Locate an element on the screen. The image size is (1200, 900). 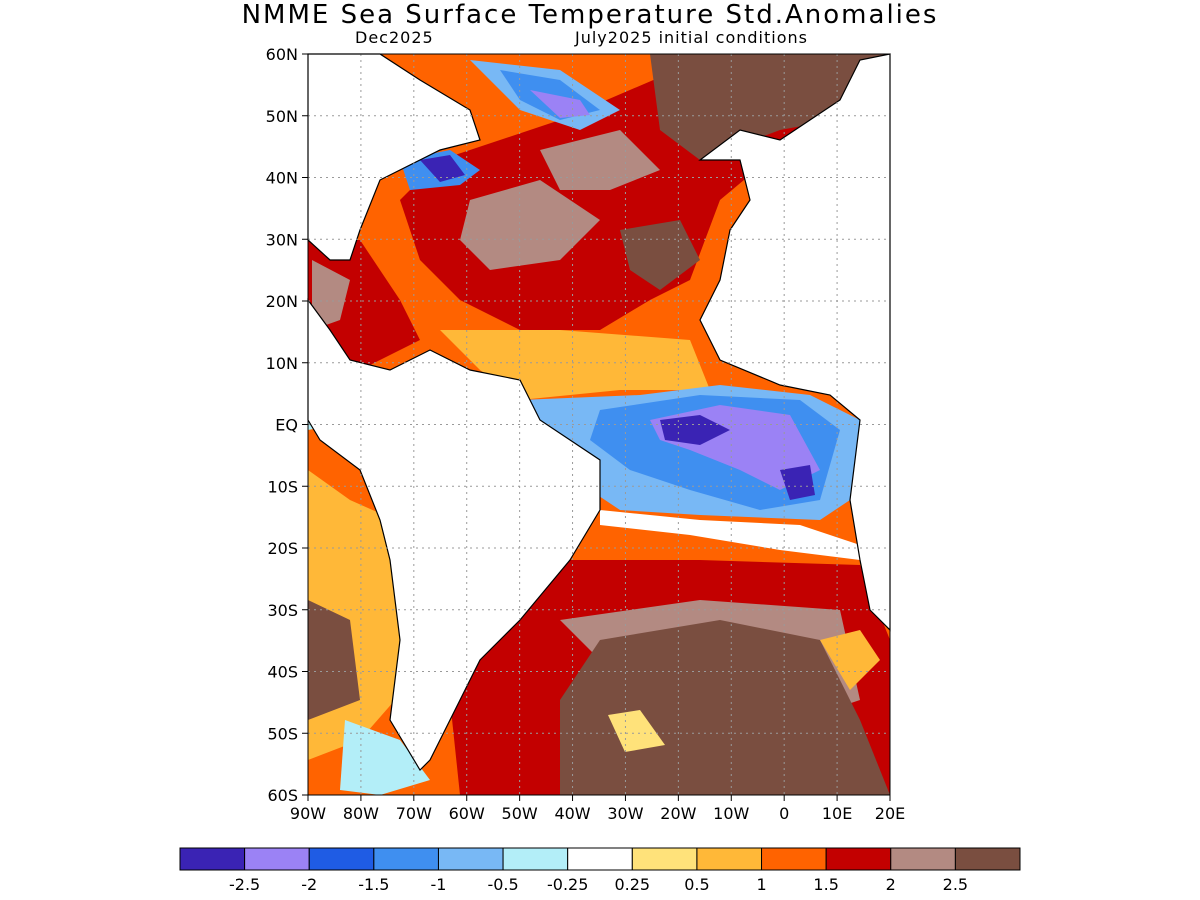
colorbar-label: -2.5 is located at coordinates (244, 884).